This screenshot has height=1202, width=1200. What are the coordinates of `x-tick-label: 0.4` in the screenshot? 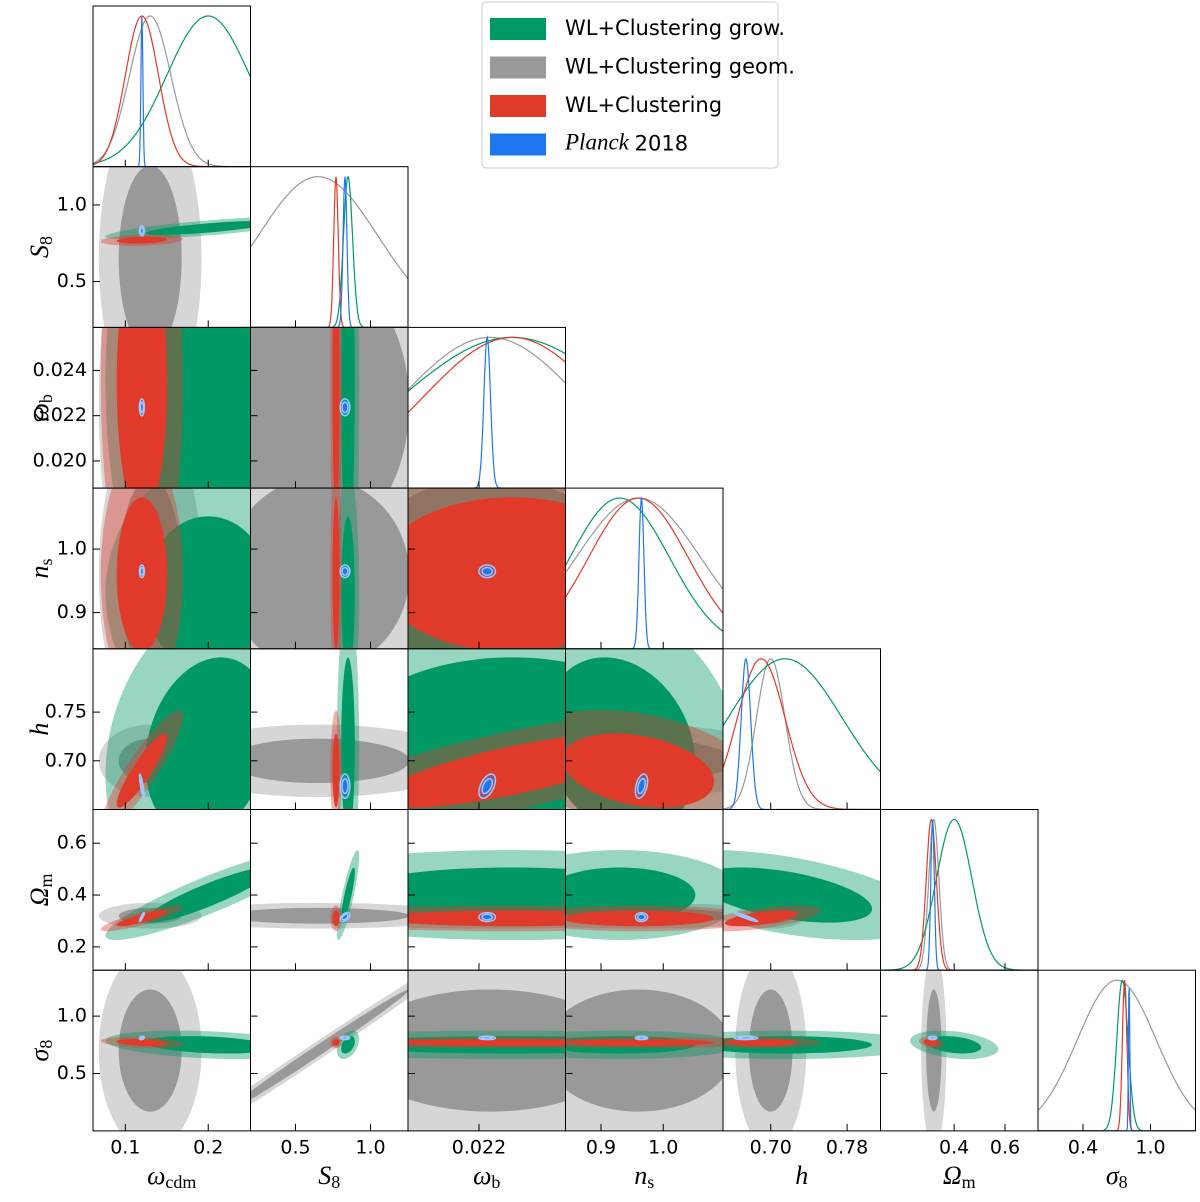 It's located at (954, 1147).